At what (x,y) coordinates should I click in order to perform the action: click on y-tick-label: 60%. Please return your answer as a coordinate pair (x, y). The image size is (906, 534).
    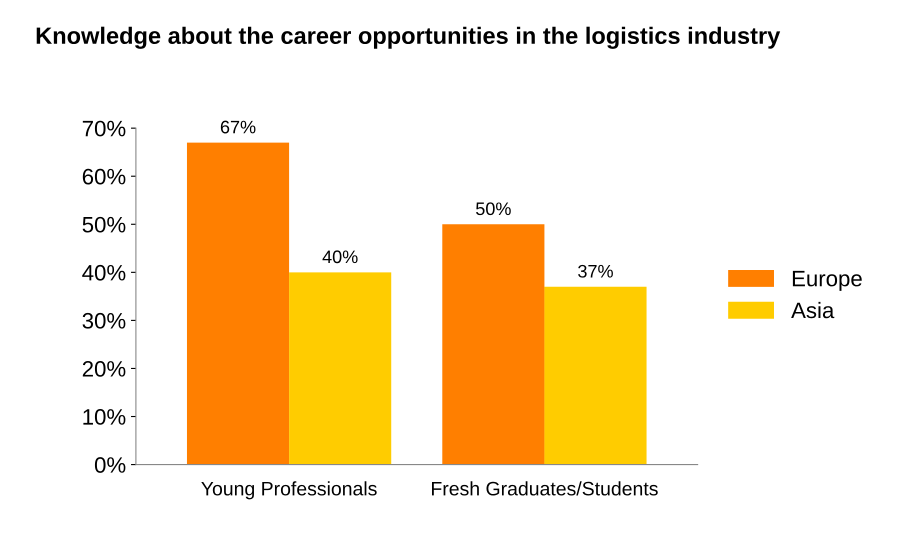
    Looking at the image, I should click on (104, 176).